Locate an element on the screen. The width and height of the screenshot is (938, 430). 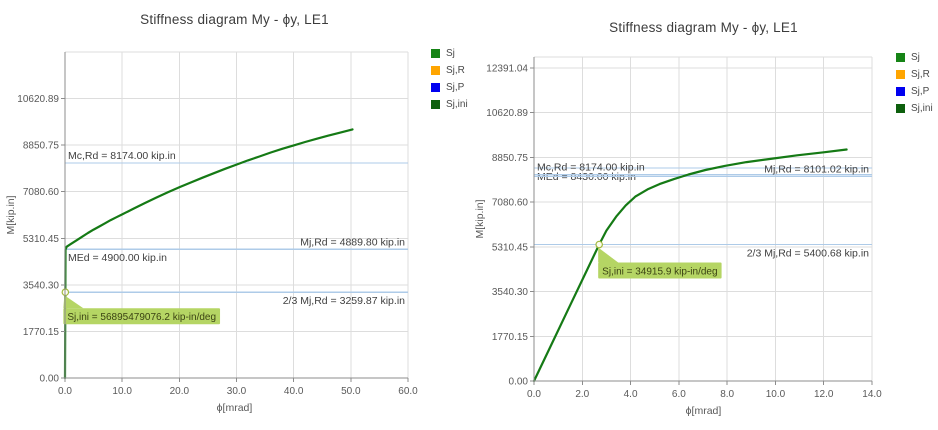
x-tick-label: 20.0 is located at coordinates (180, 391).